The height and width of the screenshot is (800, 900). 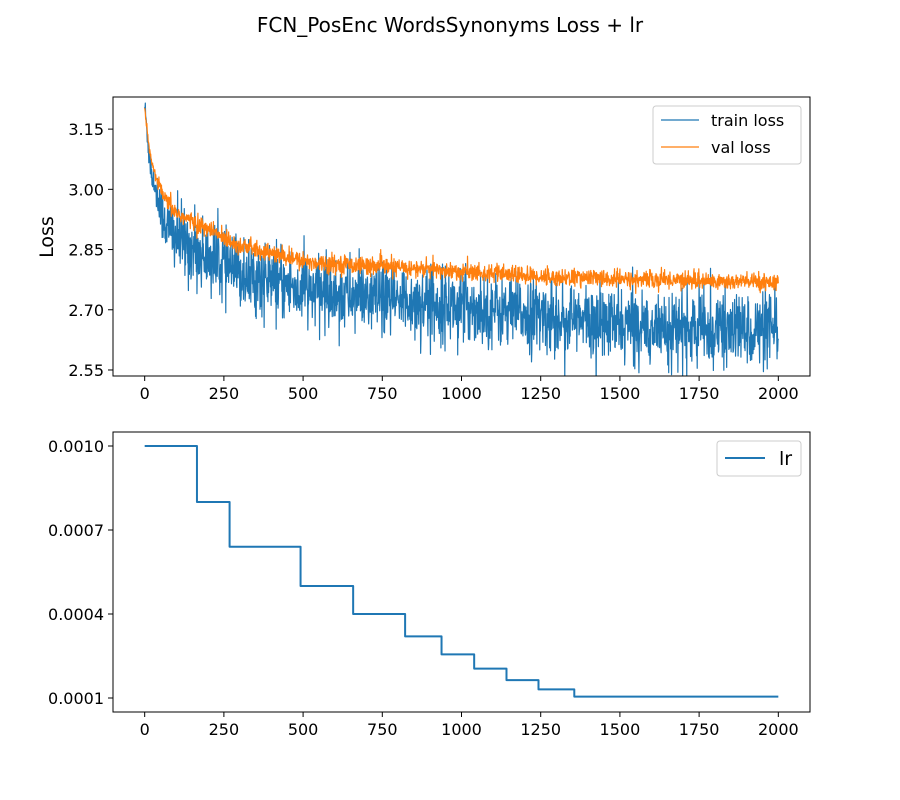 I want to click on loss-legend: train loss val loss, so click(x=727, y=135).